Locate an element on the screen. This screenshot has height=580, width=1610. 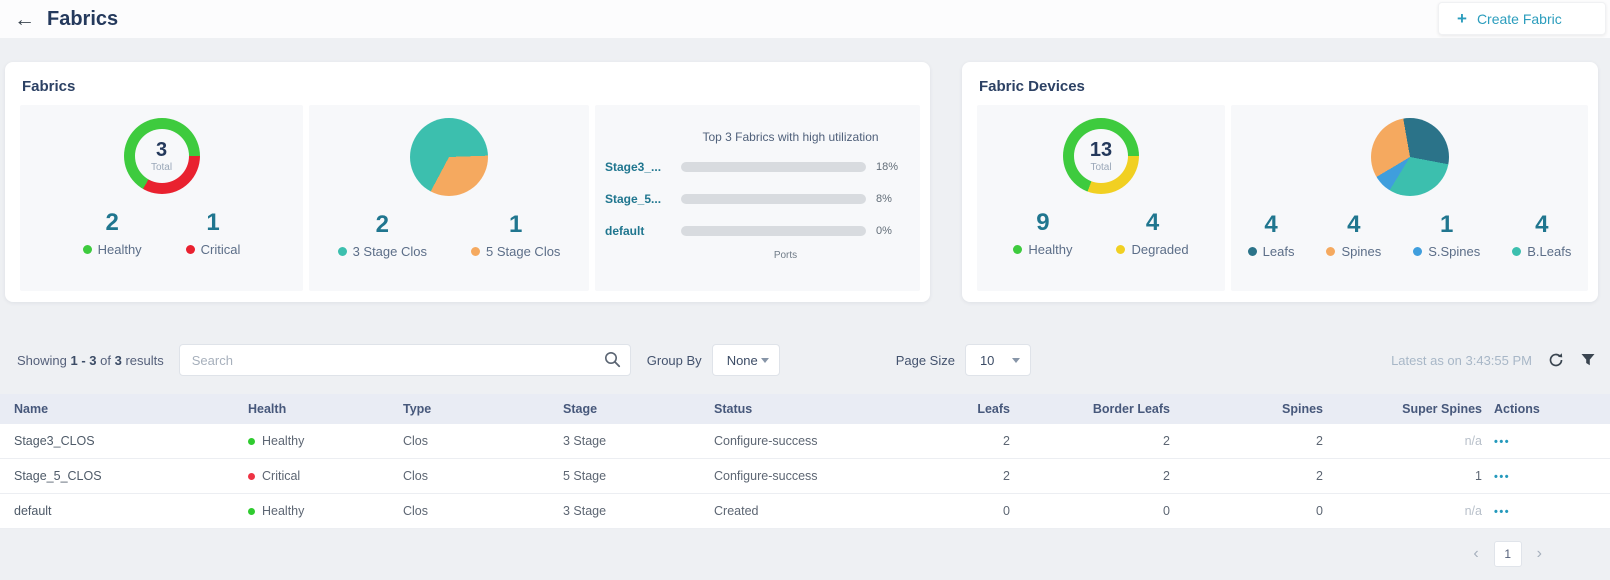
fabrics-health-donut-chart is located at coordinates (161, 156).